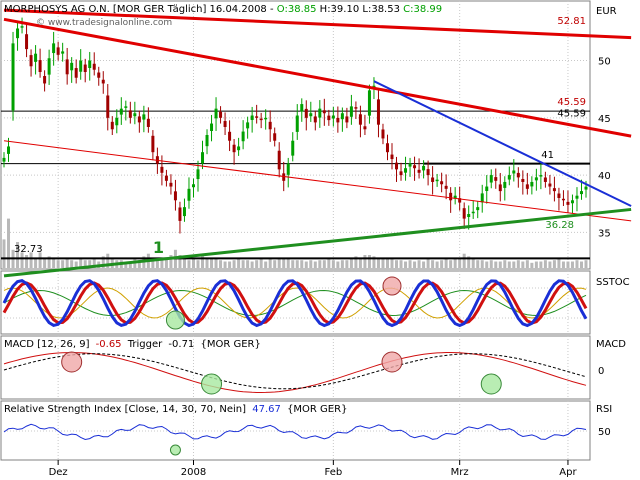 This screenshot has height=480, width=640. What do you see at coordinates (295, 432) in the screenshot?
I see `rsi-line` at bounding box center [295, 432].